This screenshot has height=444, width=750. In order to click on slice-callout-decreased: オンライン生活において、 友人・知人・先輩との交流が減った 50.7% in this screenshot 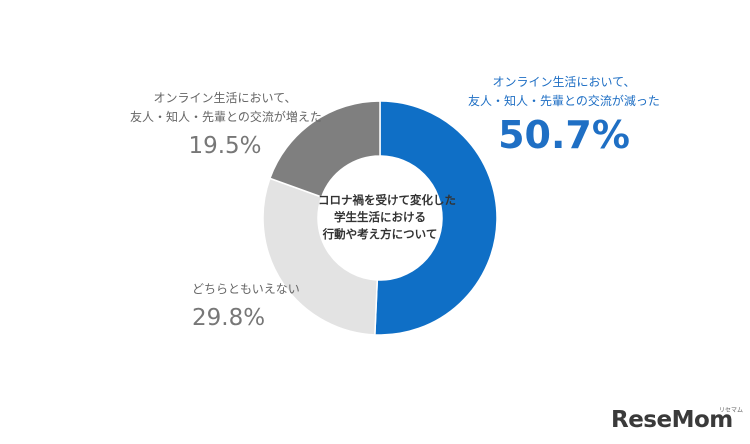, I will do `click(564, 115)`.